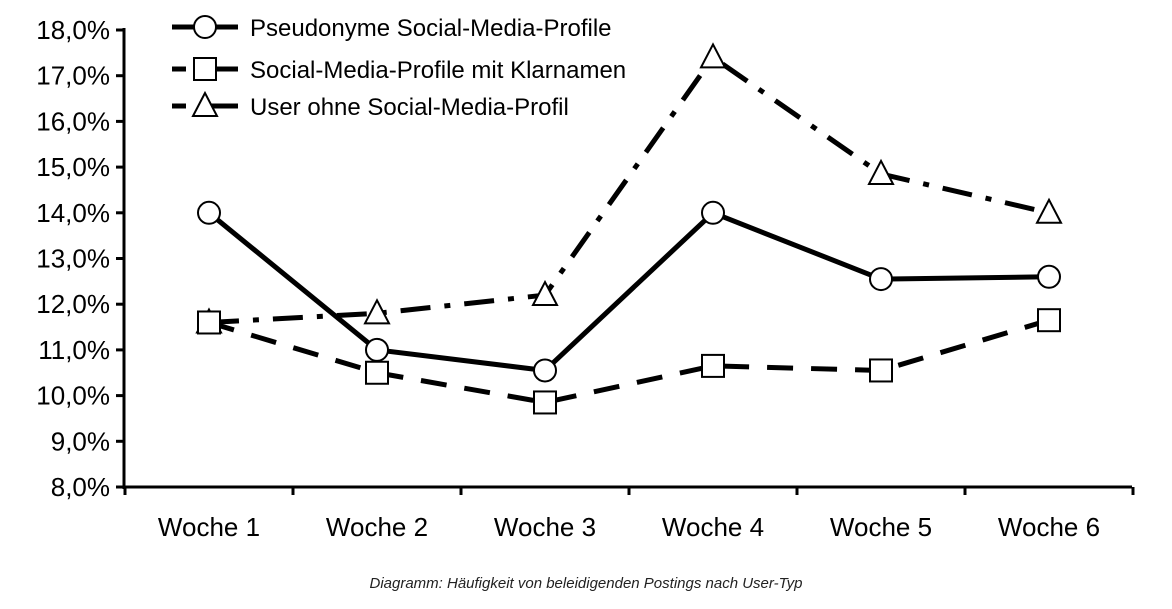  I want to click on legend-label: Pseudonyme Social-Media-Profile, so click(431, 28).